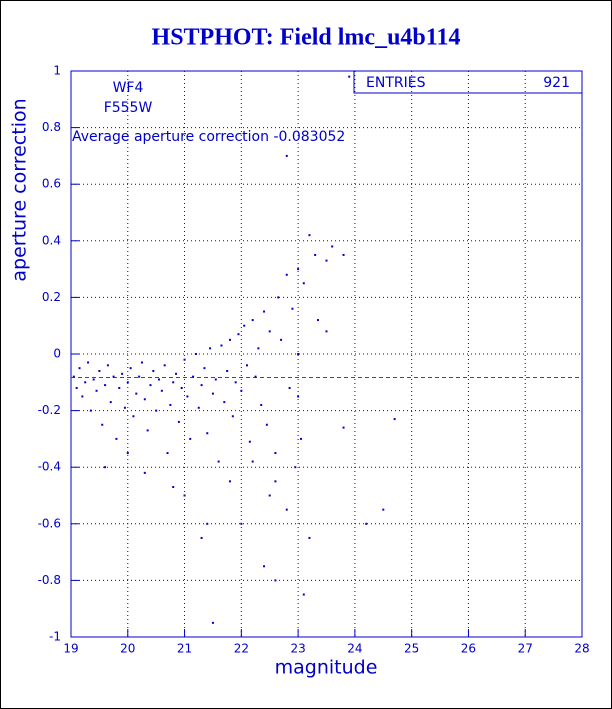  I want to click on x-tick-label: 23, so click(297, 649).